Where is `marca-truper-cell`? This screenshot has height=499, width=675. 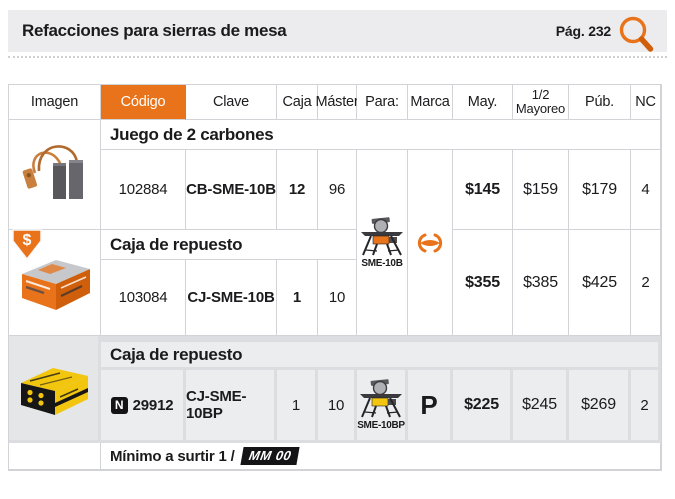 marca-truper-cell is located at coordinates (430, 243).